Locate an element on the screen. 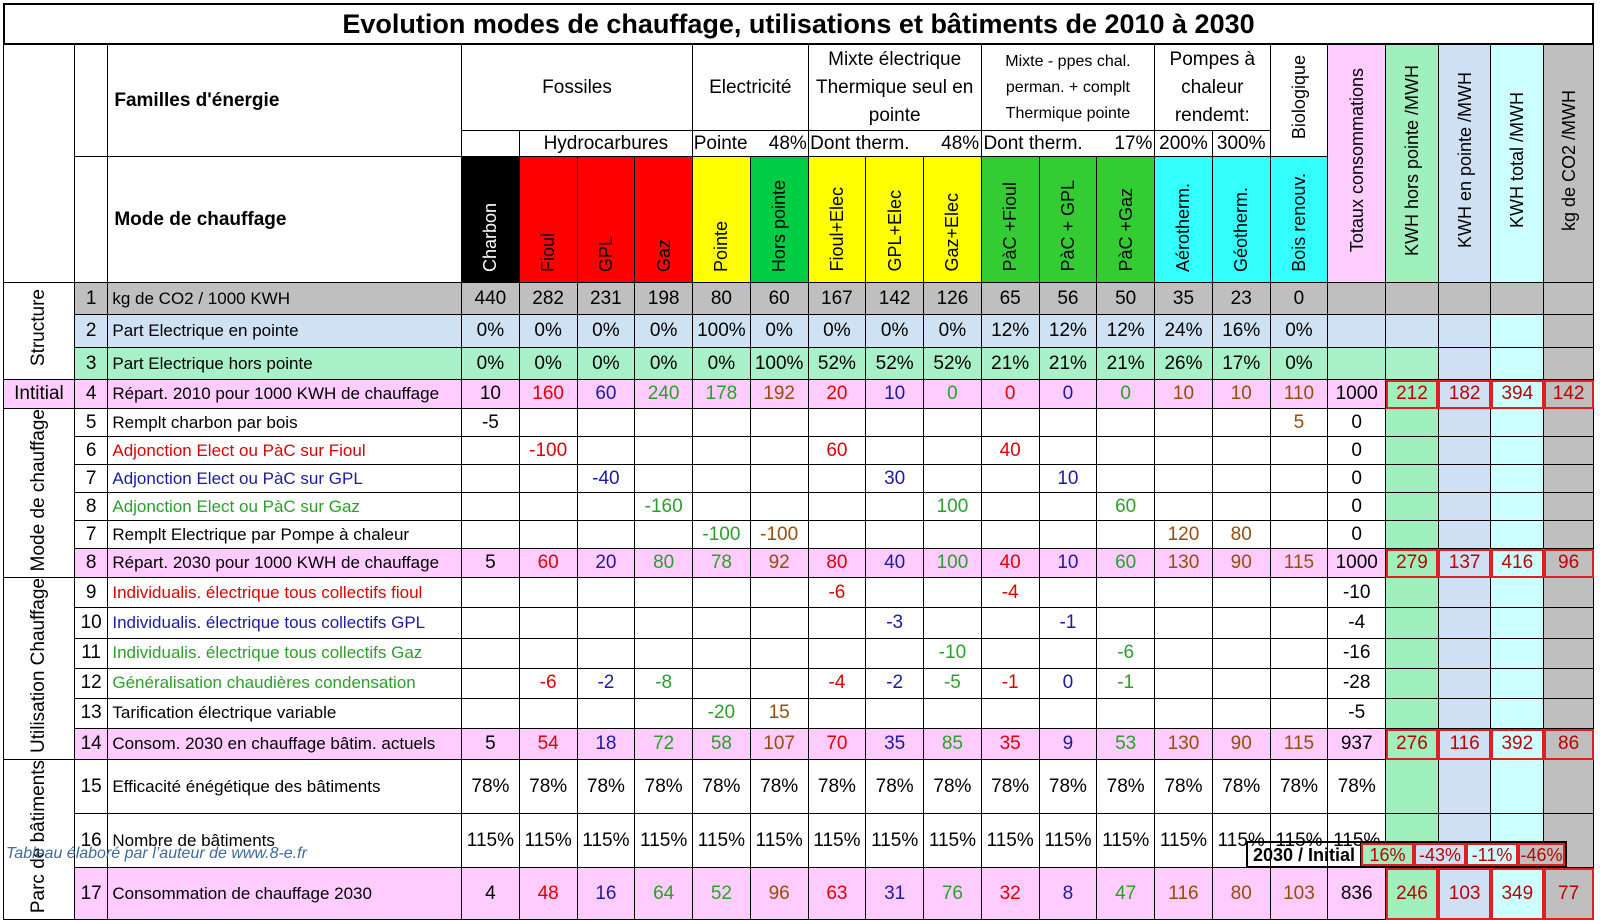 The height and width of the screenshot is (920, 1600). mode-name-3: Gaz is located at coordinates (663, 255).